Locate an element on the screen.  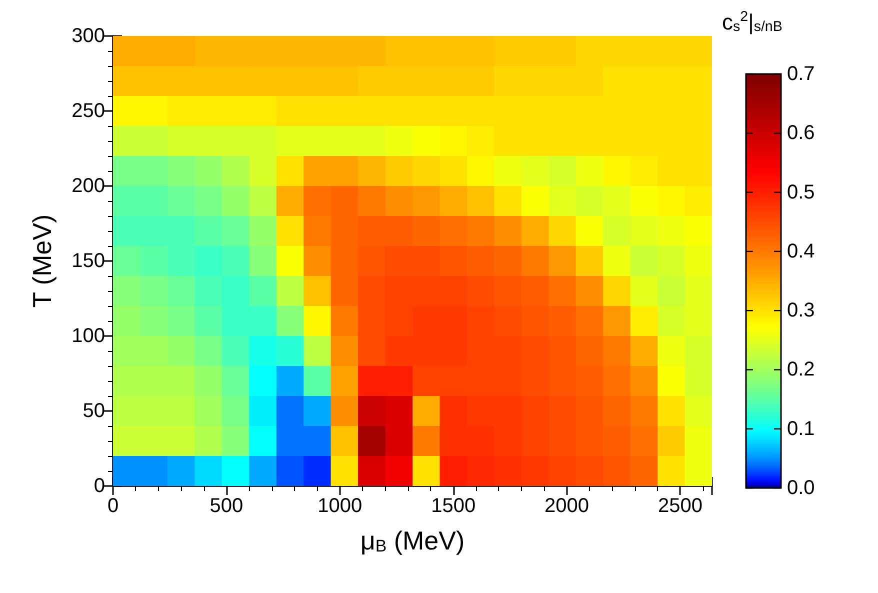
y-tick-label: 300 is located at coordinates (88, 36).